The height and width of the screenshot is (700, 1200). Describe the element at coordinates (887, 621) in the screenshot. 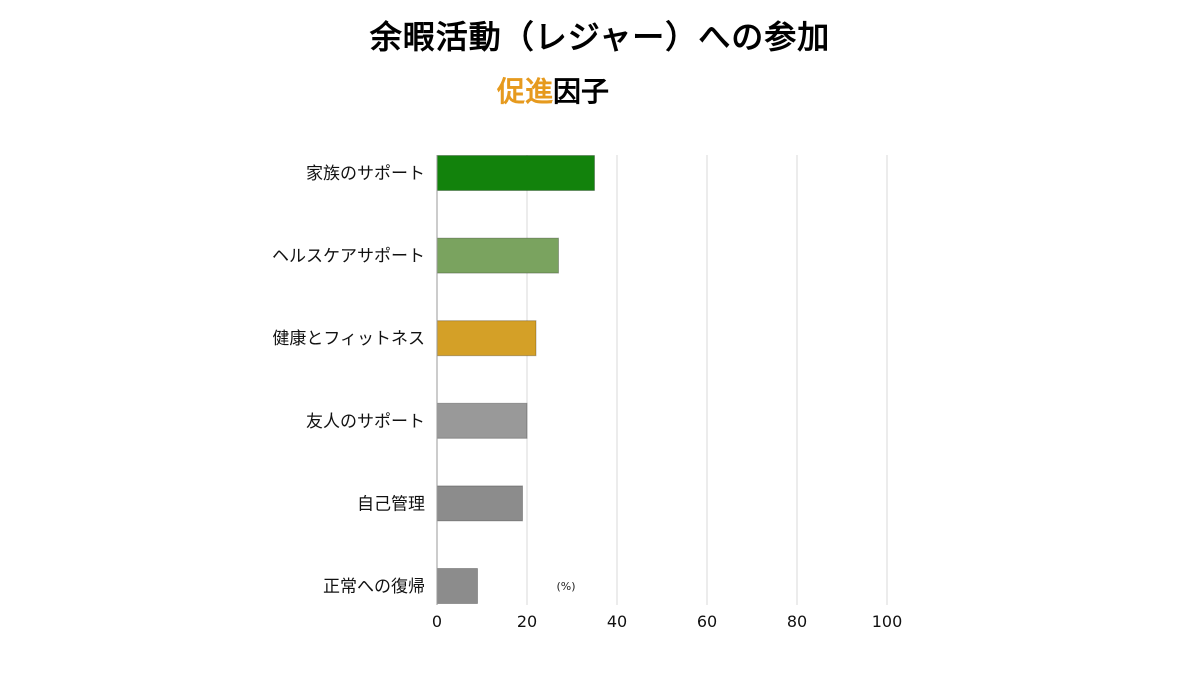

I see `x-tick-label: 100` at that location.